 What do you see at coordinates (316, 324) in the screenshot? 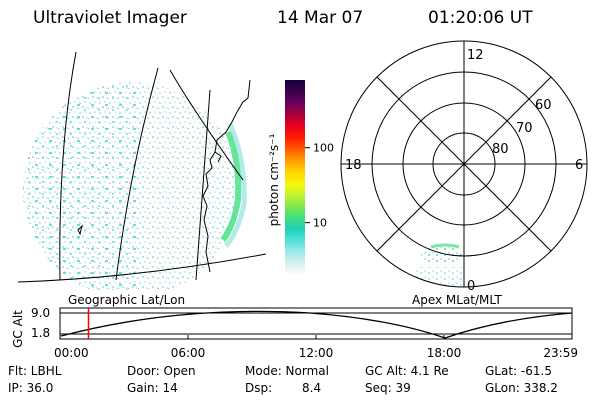
I see `altitude-curve` at bounding box center [316, 324].